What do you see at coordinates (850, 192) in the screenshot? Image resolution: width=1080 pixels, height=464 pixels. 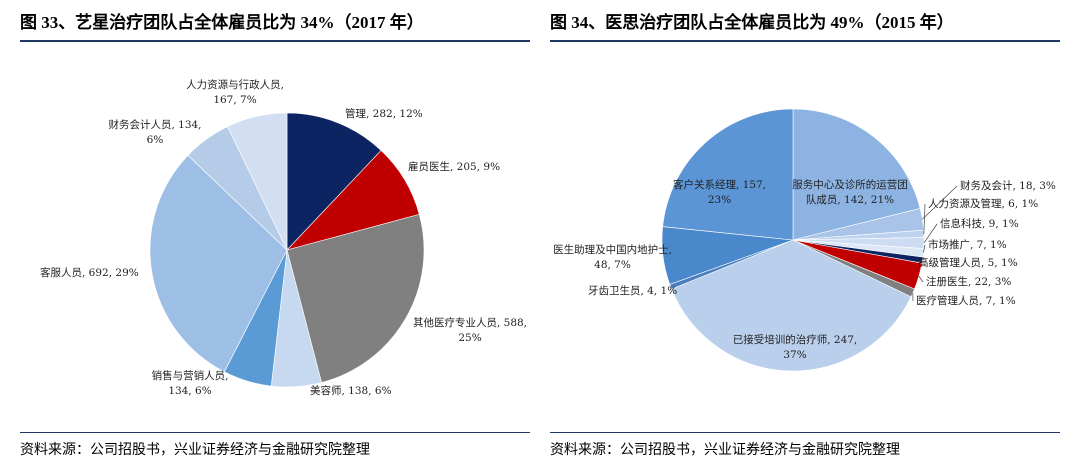 I see `slice-label: 服务中心及诊所的运营团队成员, 142, 21%` at bounding box center [850, 192].